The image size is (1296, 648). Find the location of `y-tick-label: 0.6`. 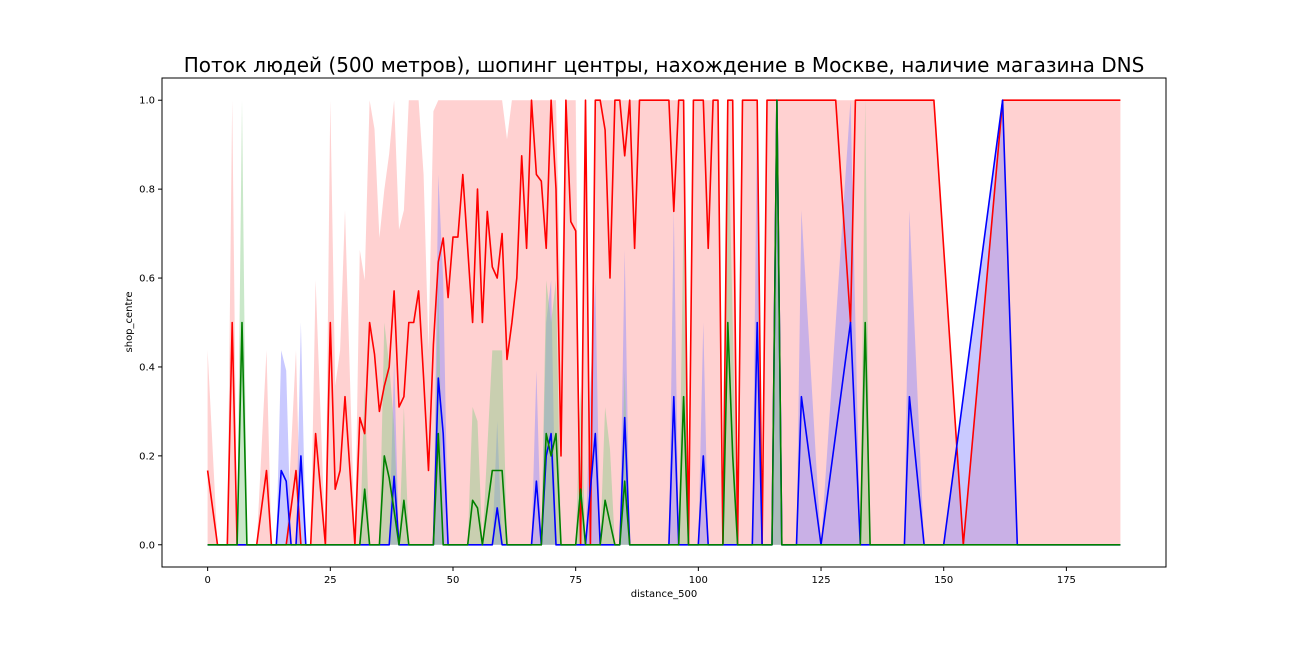

y-tick-label: 0.6 is located at coordinates (147, 279).